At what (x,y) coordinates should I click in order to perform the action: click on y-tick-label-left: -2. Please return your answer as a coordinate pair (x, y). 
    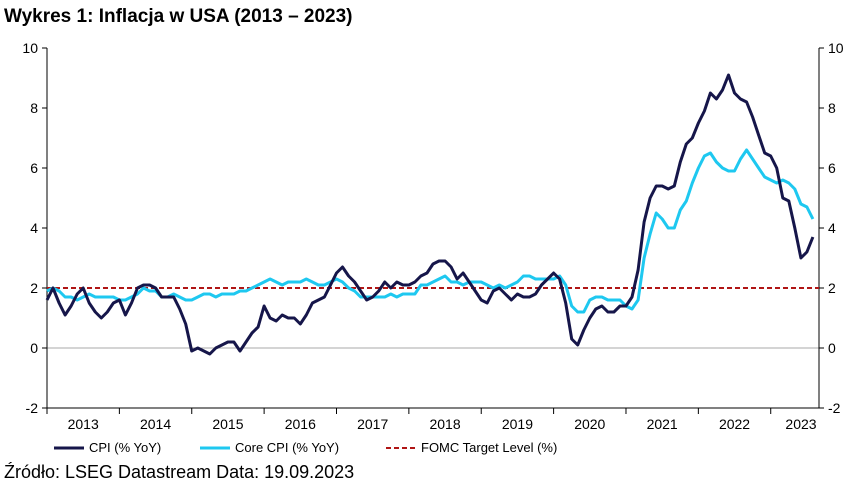
    Looking at the image, I should click on (32, 408).